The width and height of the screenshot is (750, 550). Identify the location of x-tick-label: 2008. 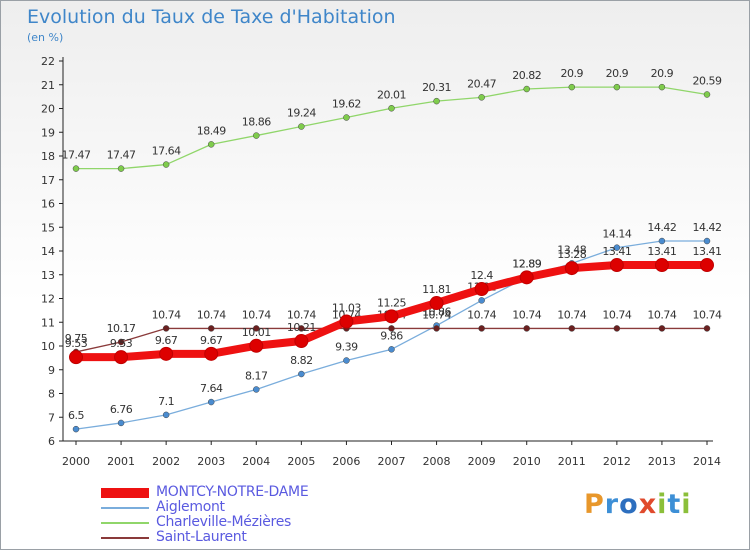
(437, 461).